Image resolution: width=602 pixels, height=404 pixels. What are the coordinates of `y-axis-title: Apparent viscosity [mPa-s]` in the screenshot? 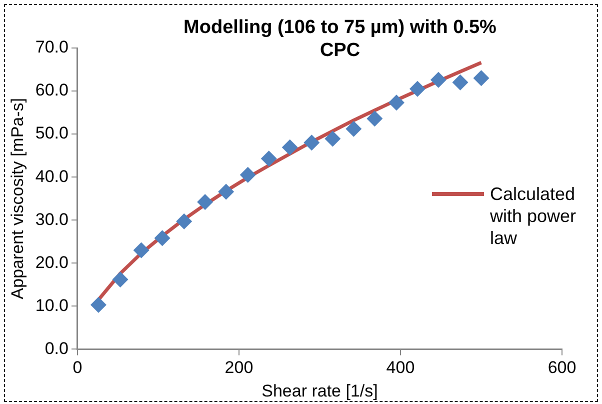 It's located at (17, 199).